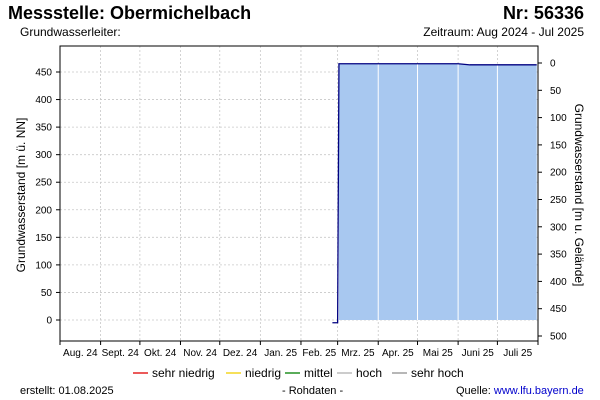 This screenshot has width=600, height=400. Describe the element at coordinates (43, 100) in the screenshot. I see `y-left-tick-label: 400` at that location.